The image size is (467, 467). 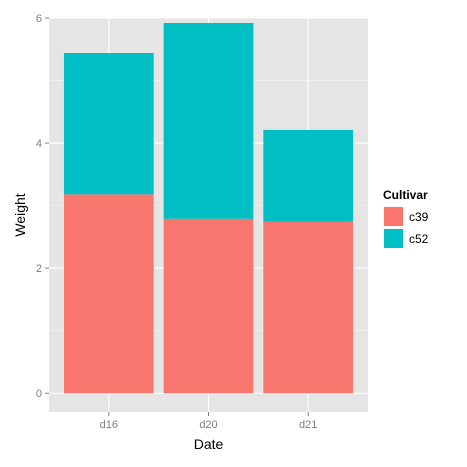 What do you see at coordinates (419, 239) in the screenshot?
I see `legend-label-c52: c52` at bounding box center [419, 239].